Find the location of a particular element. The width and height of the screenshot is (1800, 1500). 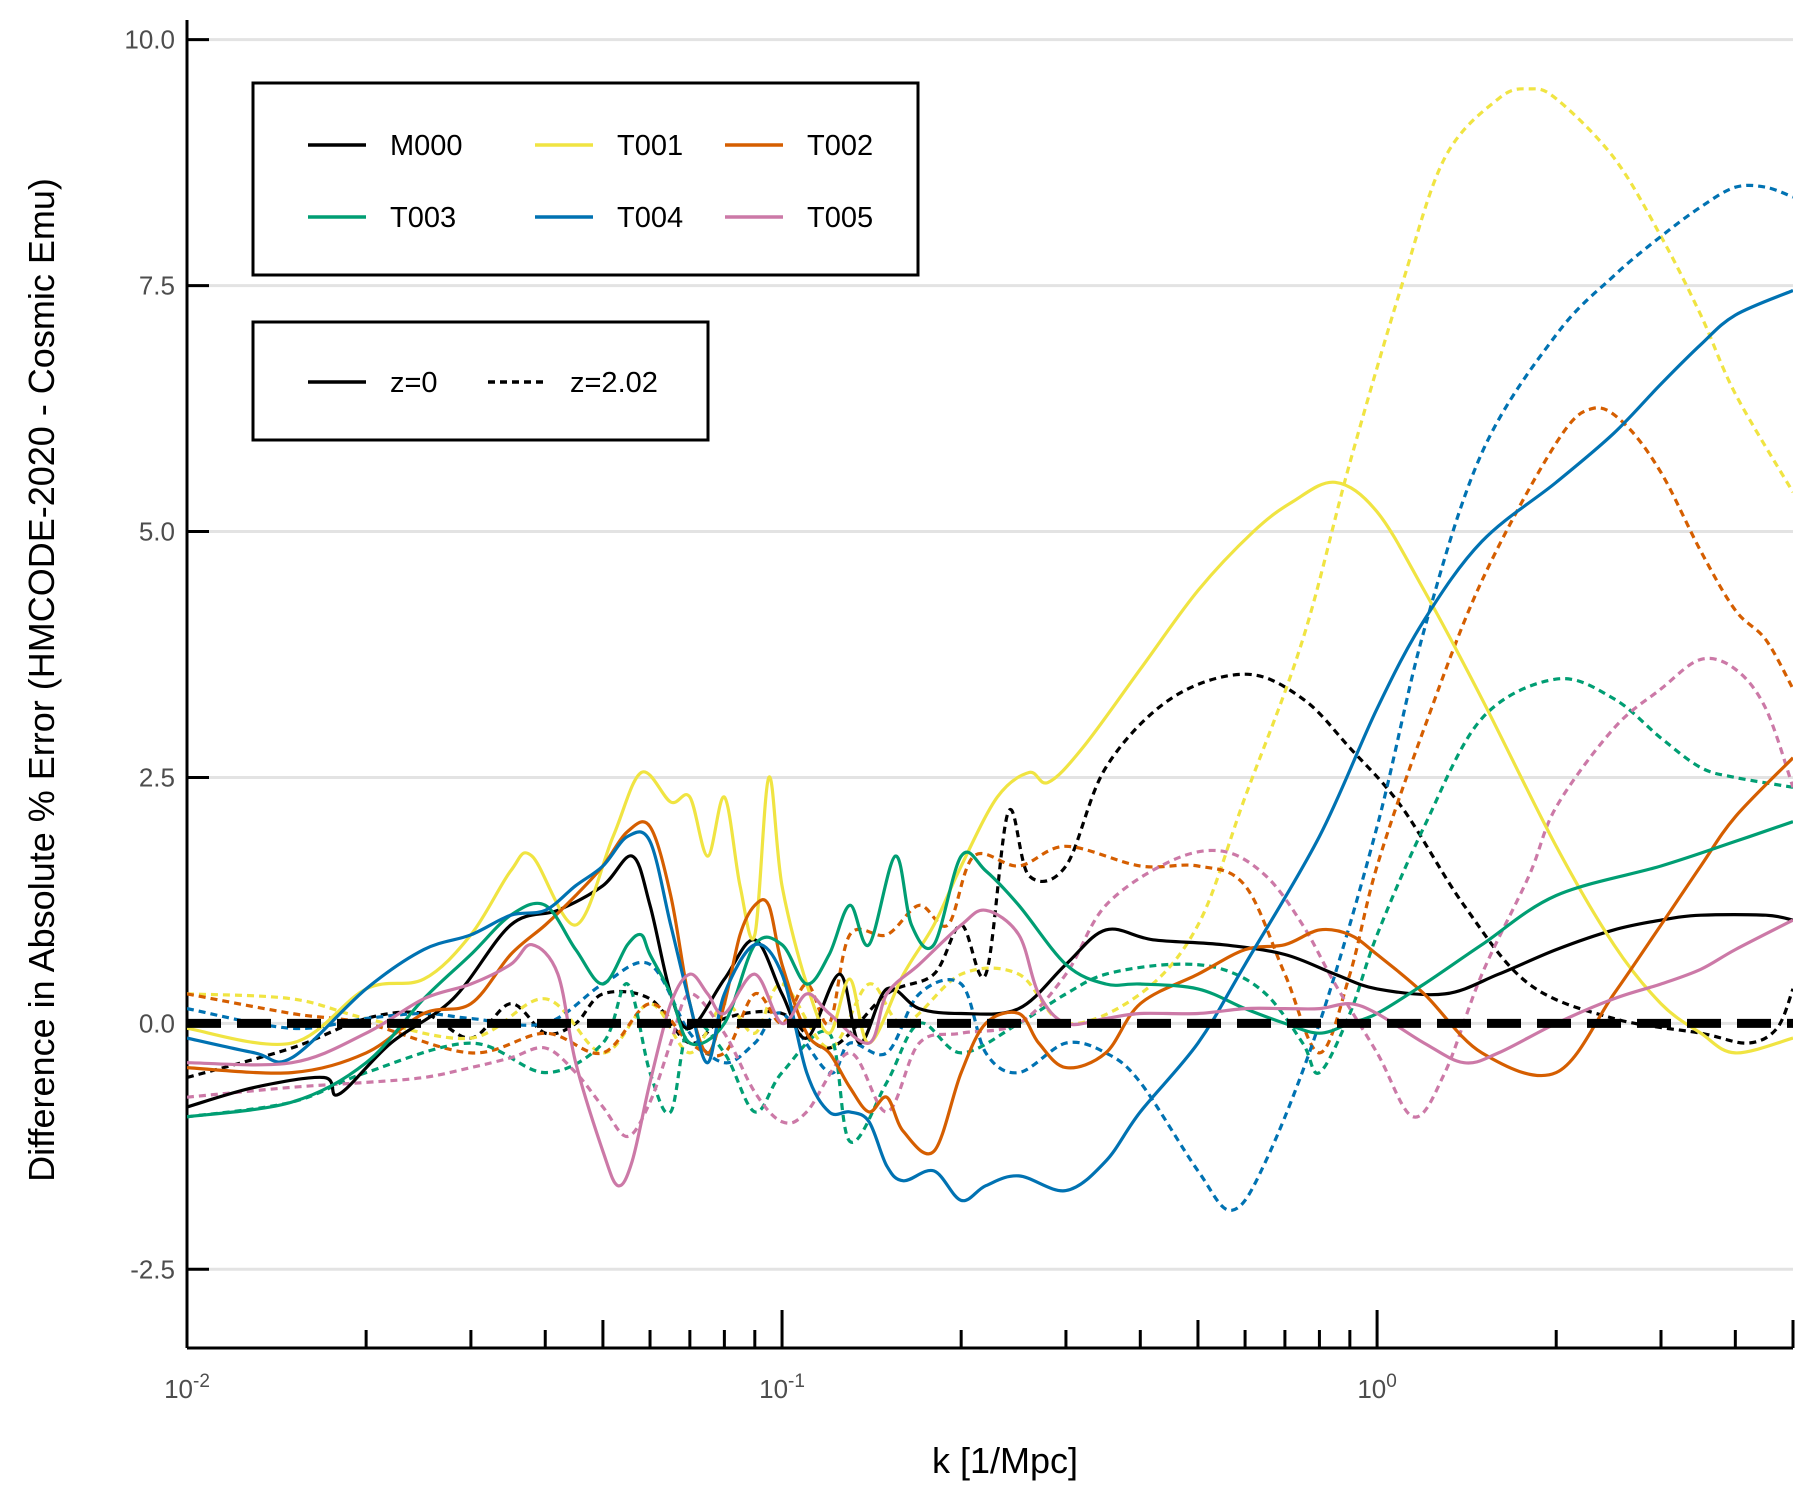

x-tick-exponent: -1 is located at coordinates (796, 1381).